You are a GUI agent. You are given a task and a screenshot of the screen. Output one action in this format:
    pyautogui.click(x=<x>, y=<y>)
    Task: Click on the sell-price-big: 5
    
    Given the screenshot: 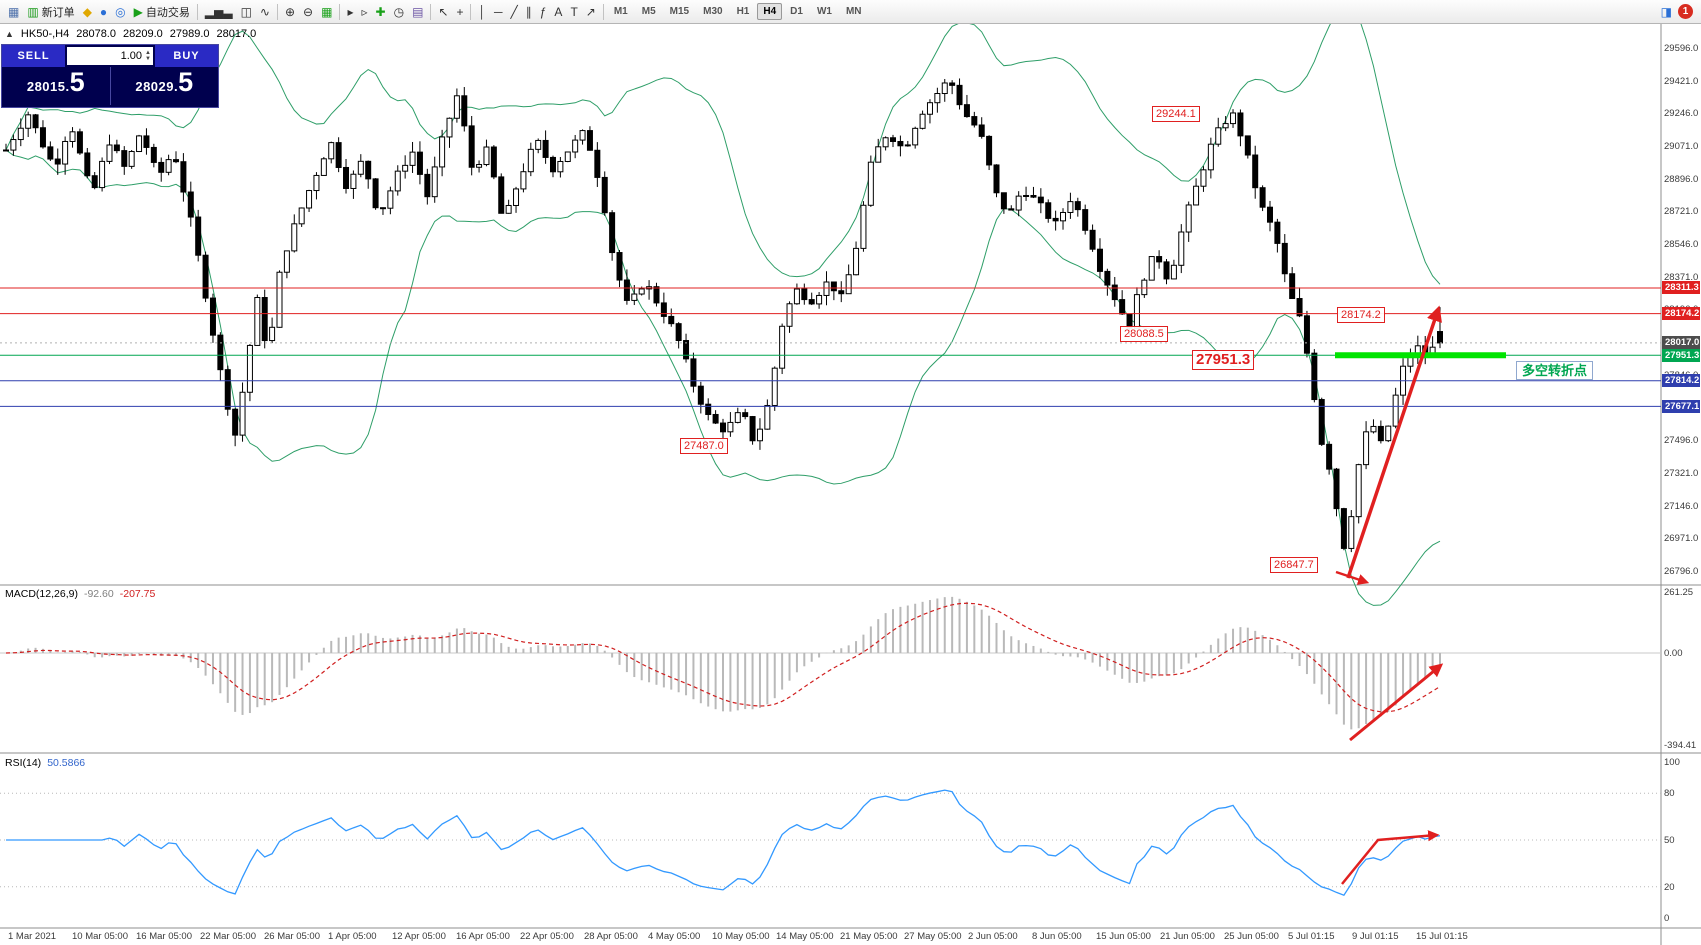 What is the action you would take?
    pyautogui.click(x=77, y=82)
    